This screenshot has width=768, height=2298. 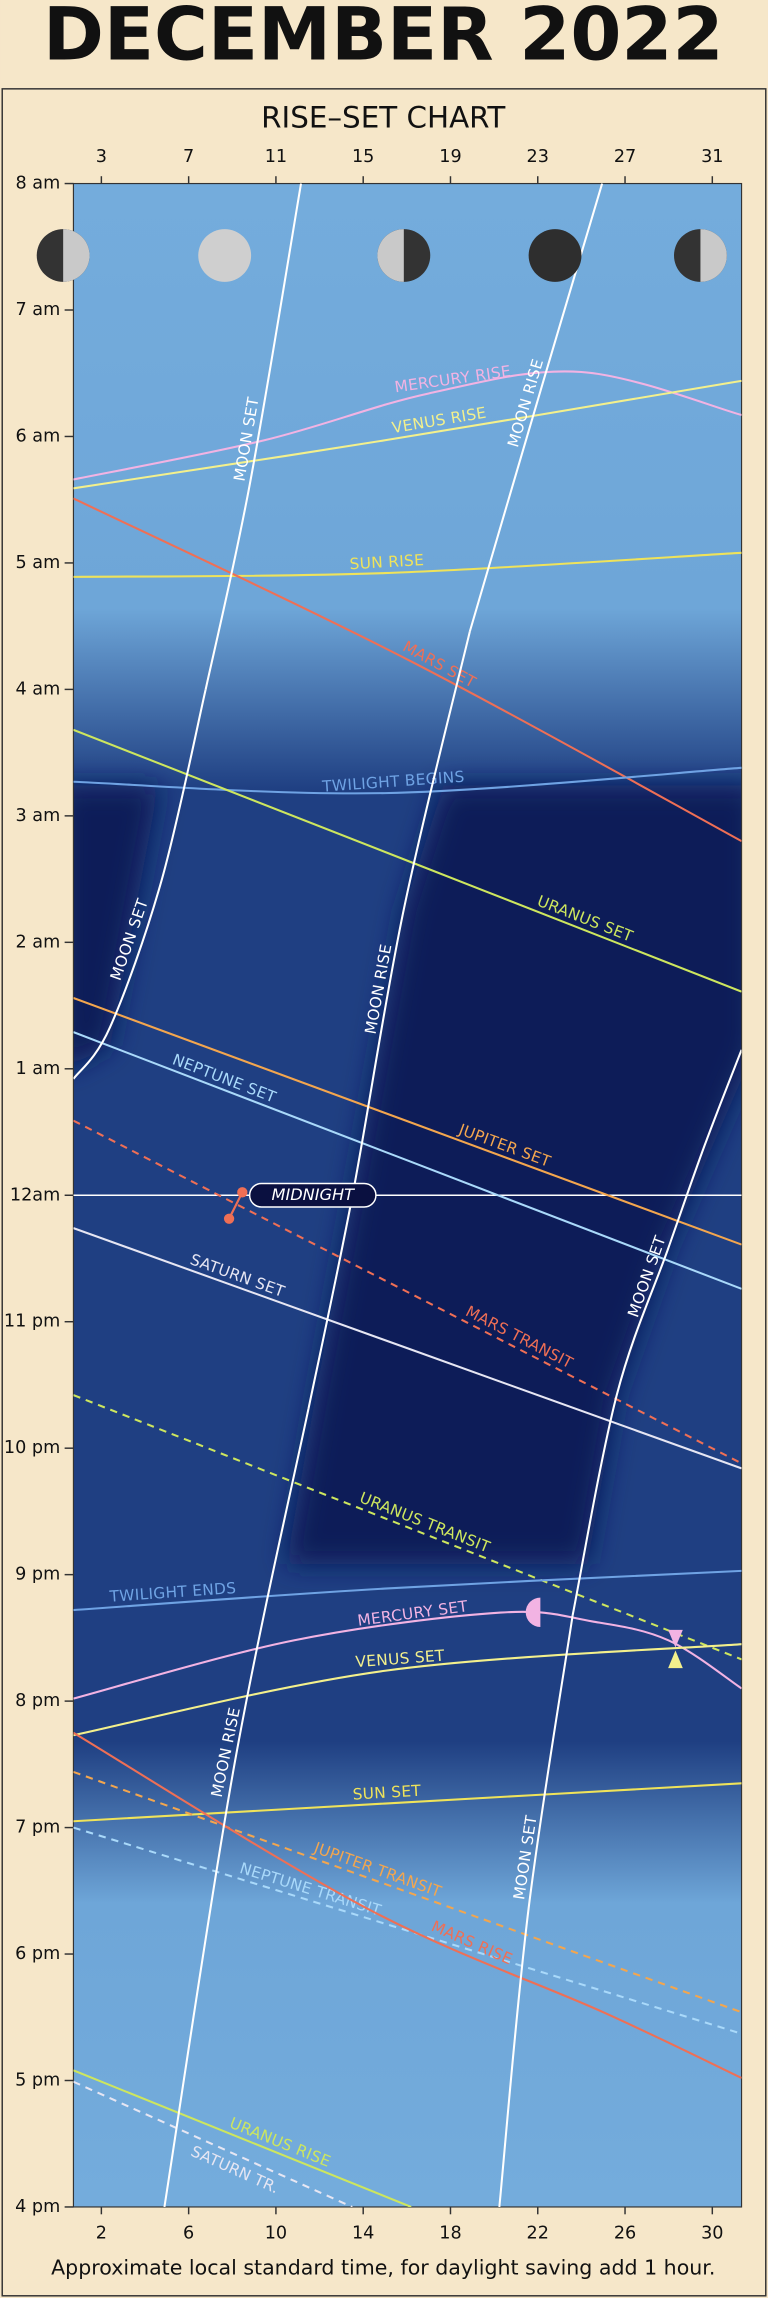 I want to click on x2-tick-label: 11, so click(x=276, y=157).